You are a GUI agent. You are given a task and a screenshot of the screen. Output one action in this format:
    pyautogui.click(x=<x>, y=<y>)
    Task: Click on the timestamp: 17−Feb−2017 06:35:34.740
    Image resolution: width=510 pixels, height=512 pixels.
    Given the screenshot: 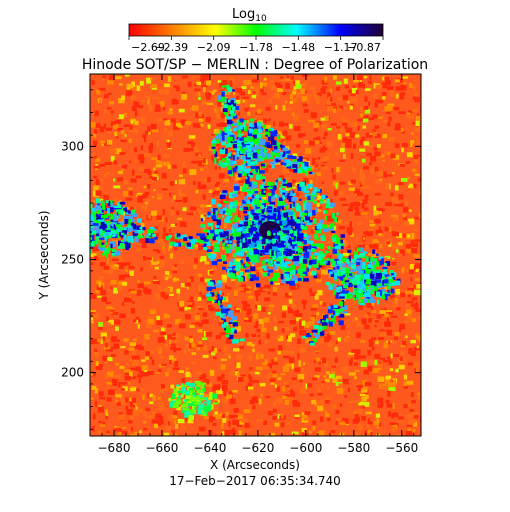 What is the action you would take?
    pyautogui.click(x=255, y=481)
    